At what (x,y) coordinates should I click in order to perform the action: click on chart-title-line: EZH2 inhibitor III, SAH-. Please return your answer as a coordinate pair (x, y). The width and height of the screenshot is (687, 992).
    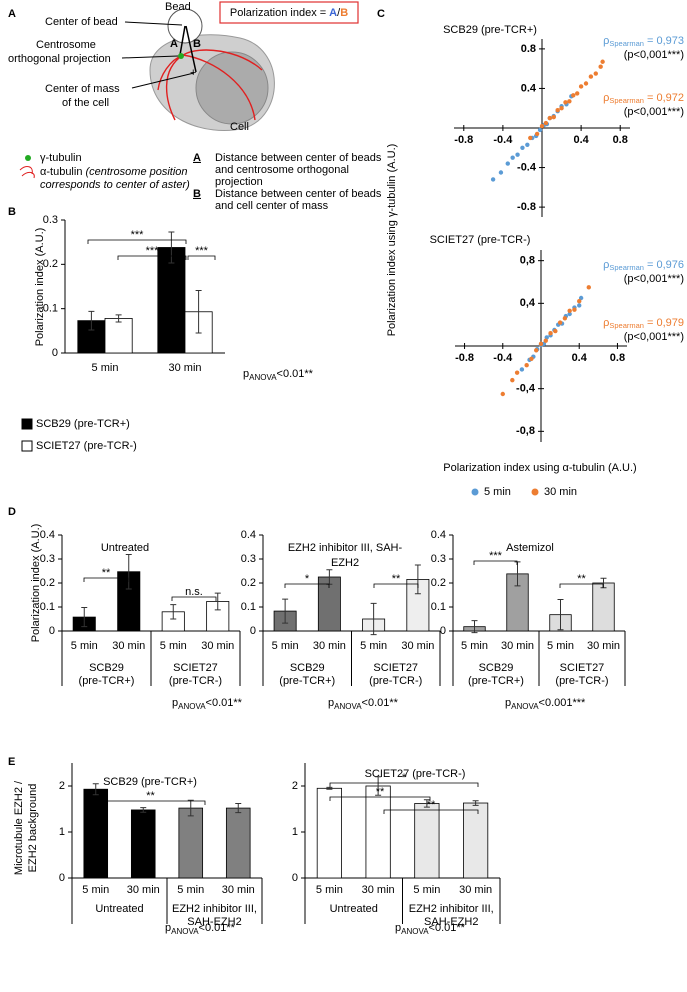
    Looking at the image, I should click on (345, 548).